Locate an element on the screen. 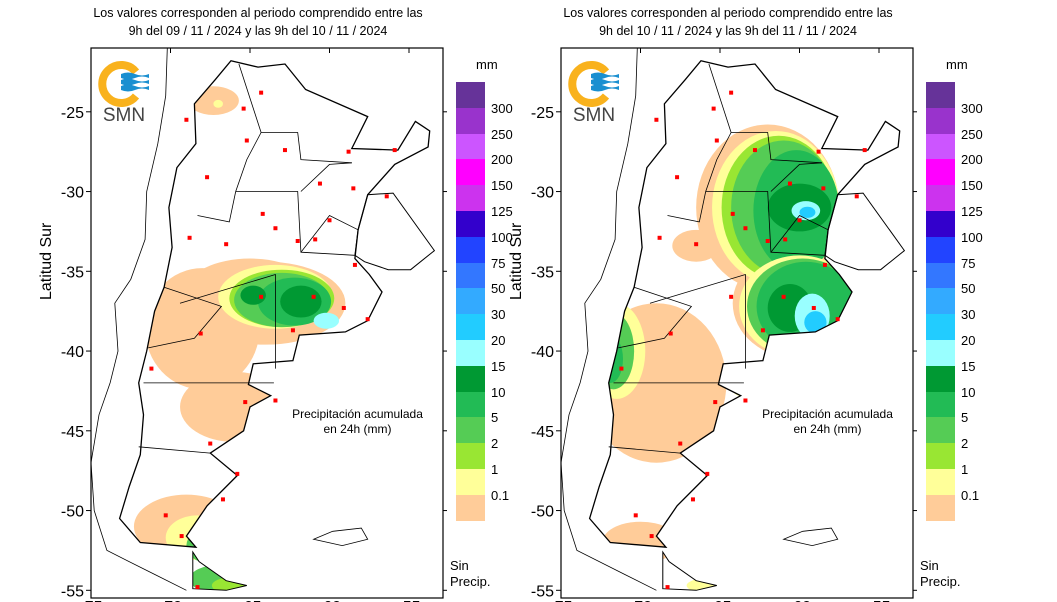 The height and width of the screenshot is (602, 1057). y-tick-label: -50 is located at coordinates (542, 512).